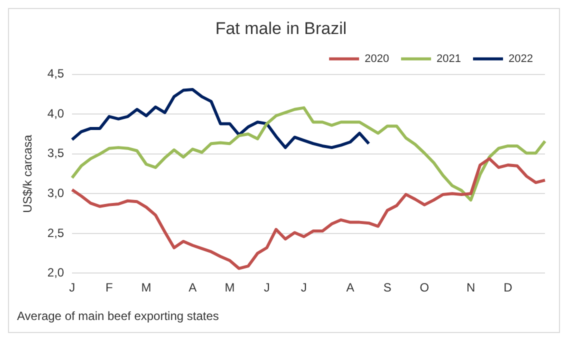  Describe the element at coordinates (27, 173) in the screenshot. I see `y-axis-title: US$/k carcasa` at that location.